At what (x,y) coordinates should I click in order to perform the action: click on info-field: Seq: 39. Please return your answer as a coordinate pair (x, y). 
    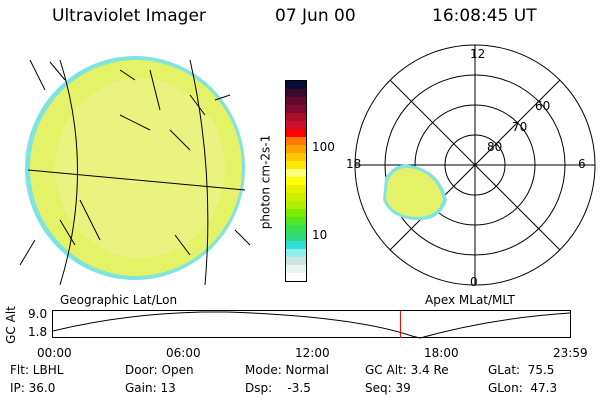
    Looking at the image, I should click on (388, 388).